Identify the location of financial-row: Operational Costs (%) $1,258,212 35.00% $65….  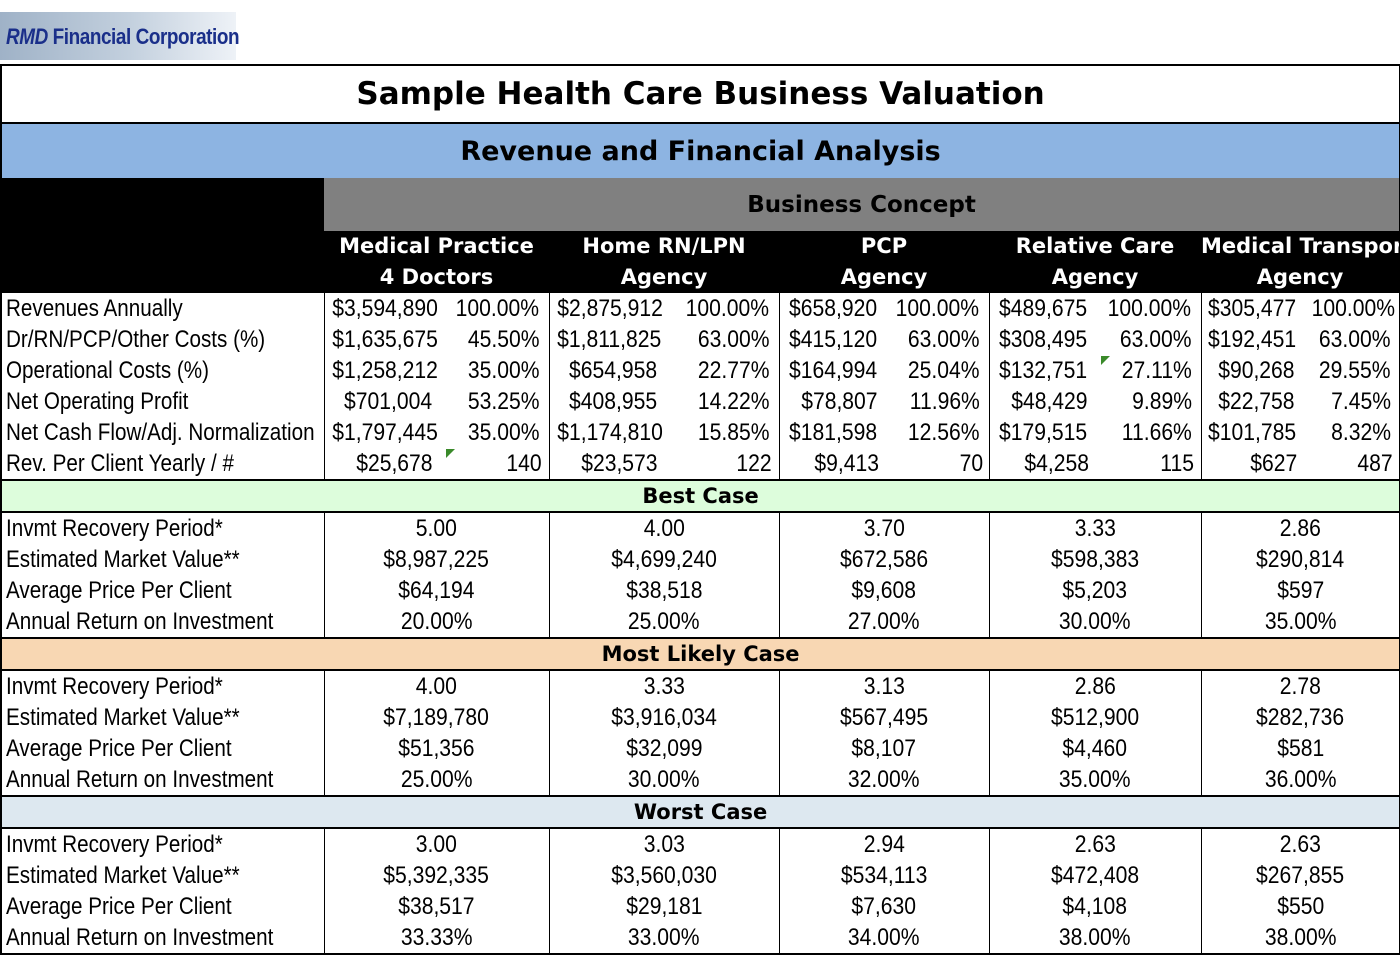
(700, 370).